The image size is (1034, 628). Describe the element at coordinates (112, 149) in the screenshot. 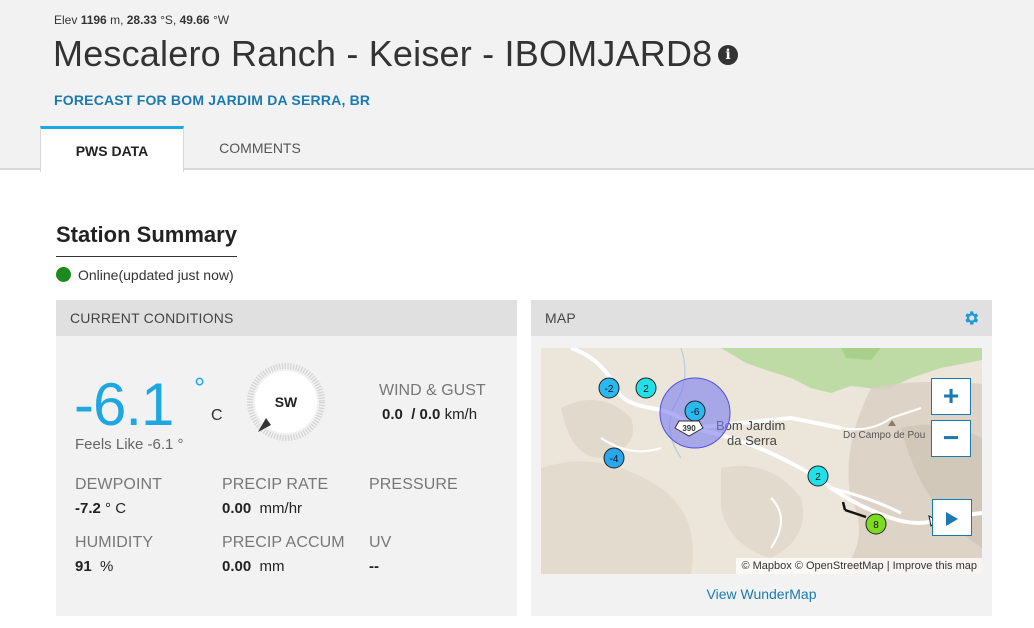

I see `tab-pws-data: PWS DATA` at that location.